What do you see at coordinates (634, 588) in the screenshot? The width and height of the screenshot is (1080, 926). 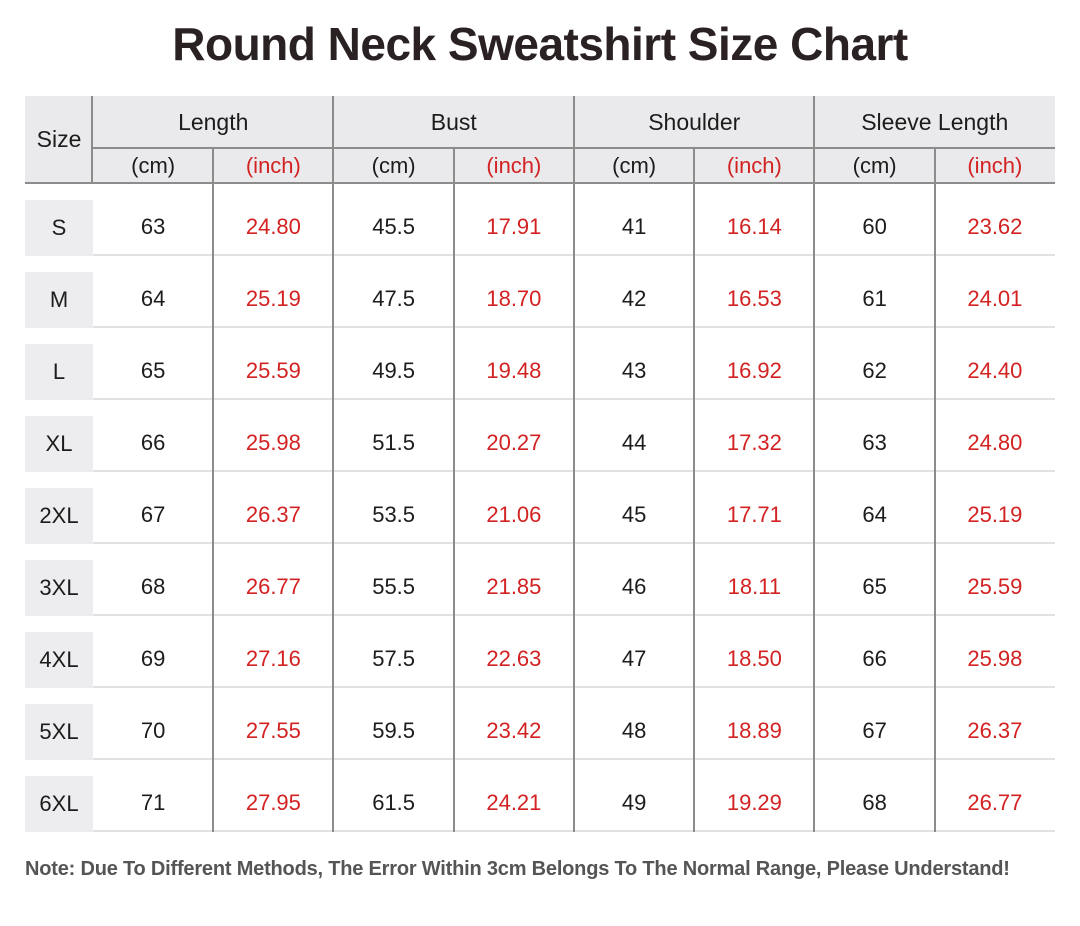 I see `value-cell: 46` at bounding box center [634, 588].